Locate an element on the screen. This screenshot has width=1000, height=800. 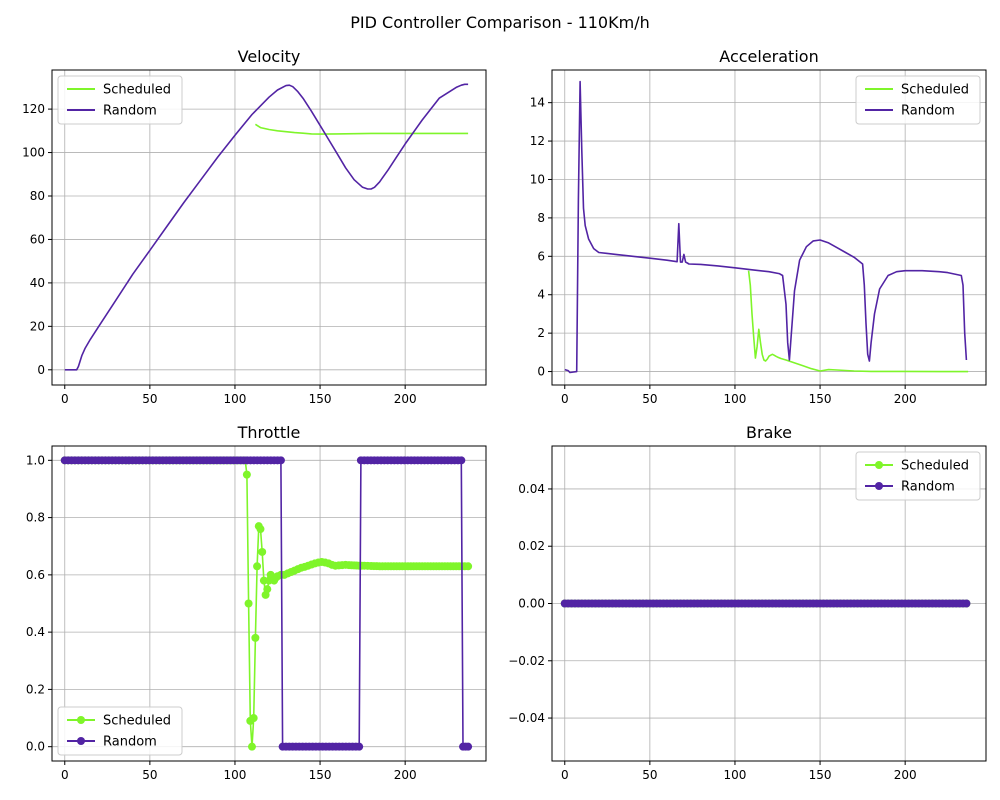
y-tick-label: 0.6 is located at coordinates (35, 575).